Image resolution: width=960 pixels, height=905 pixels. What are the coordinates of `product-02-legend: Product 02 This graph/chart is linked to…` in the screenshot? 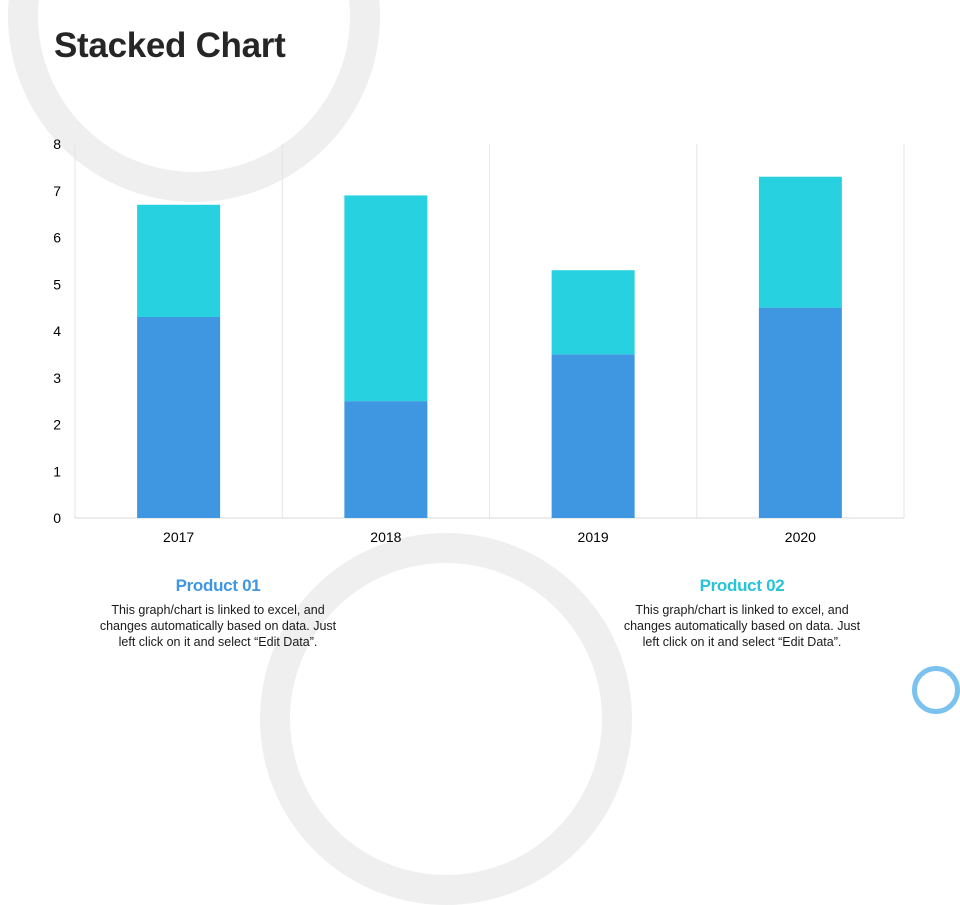 It's located at (742, 613).